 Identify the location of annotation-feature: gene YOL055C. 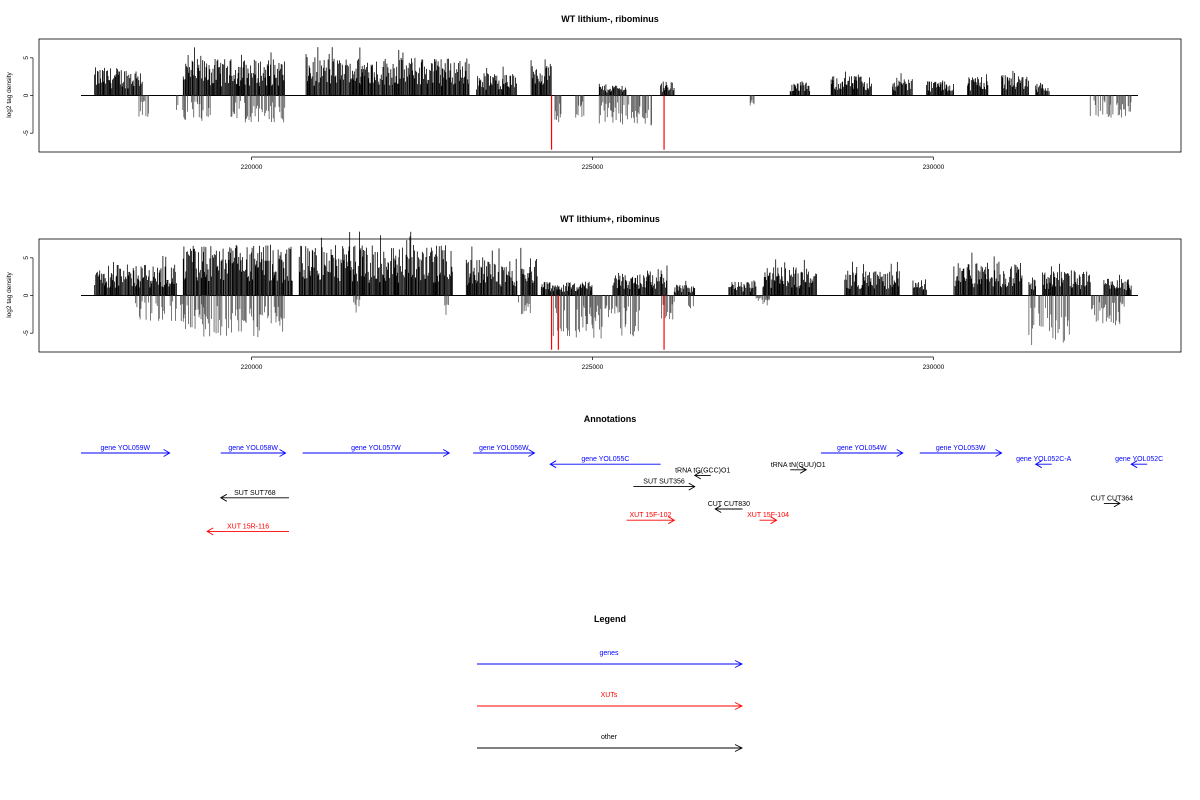
(605, 462).